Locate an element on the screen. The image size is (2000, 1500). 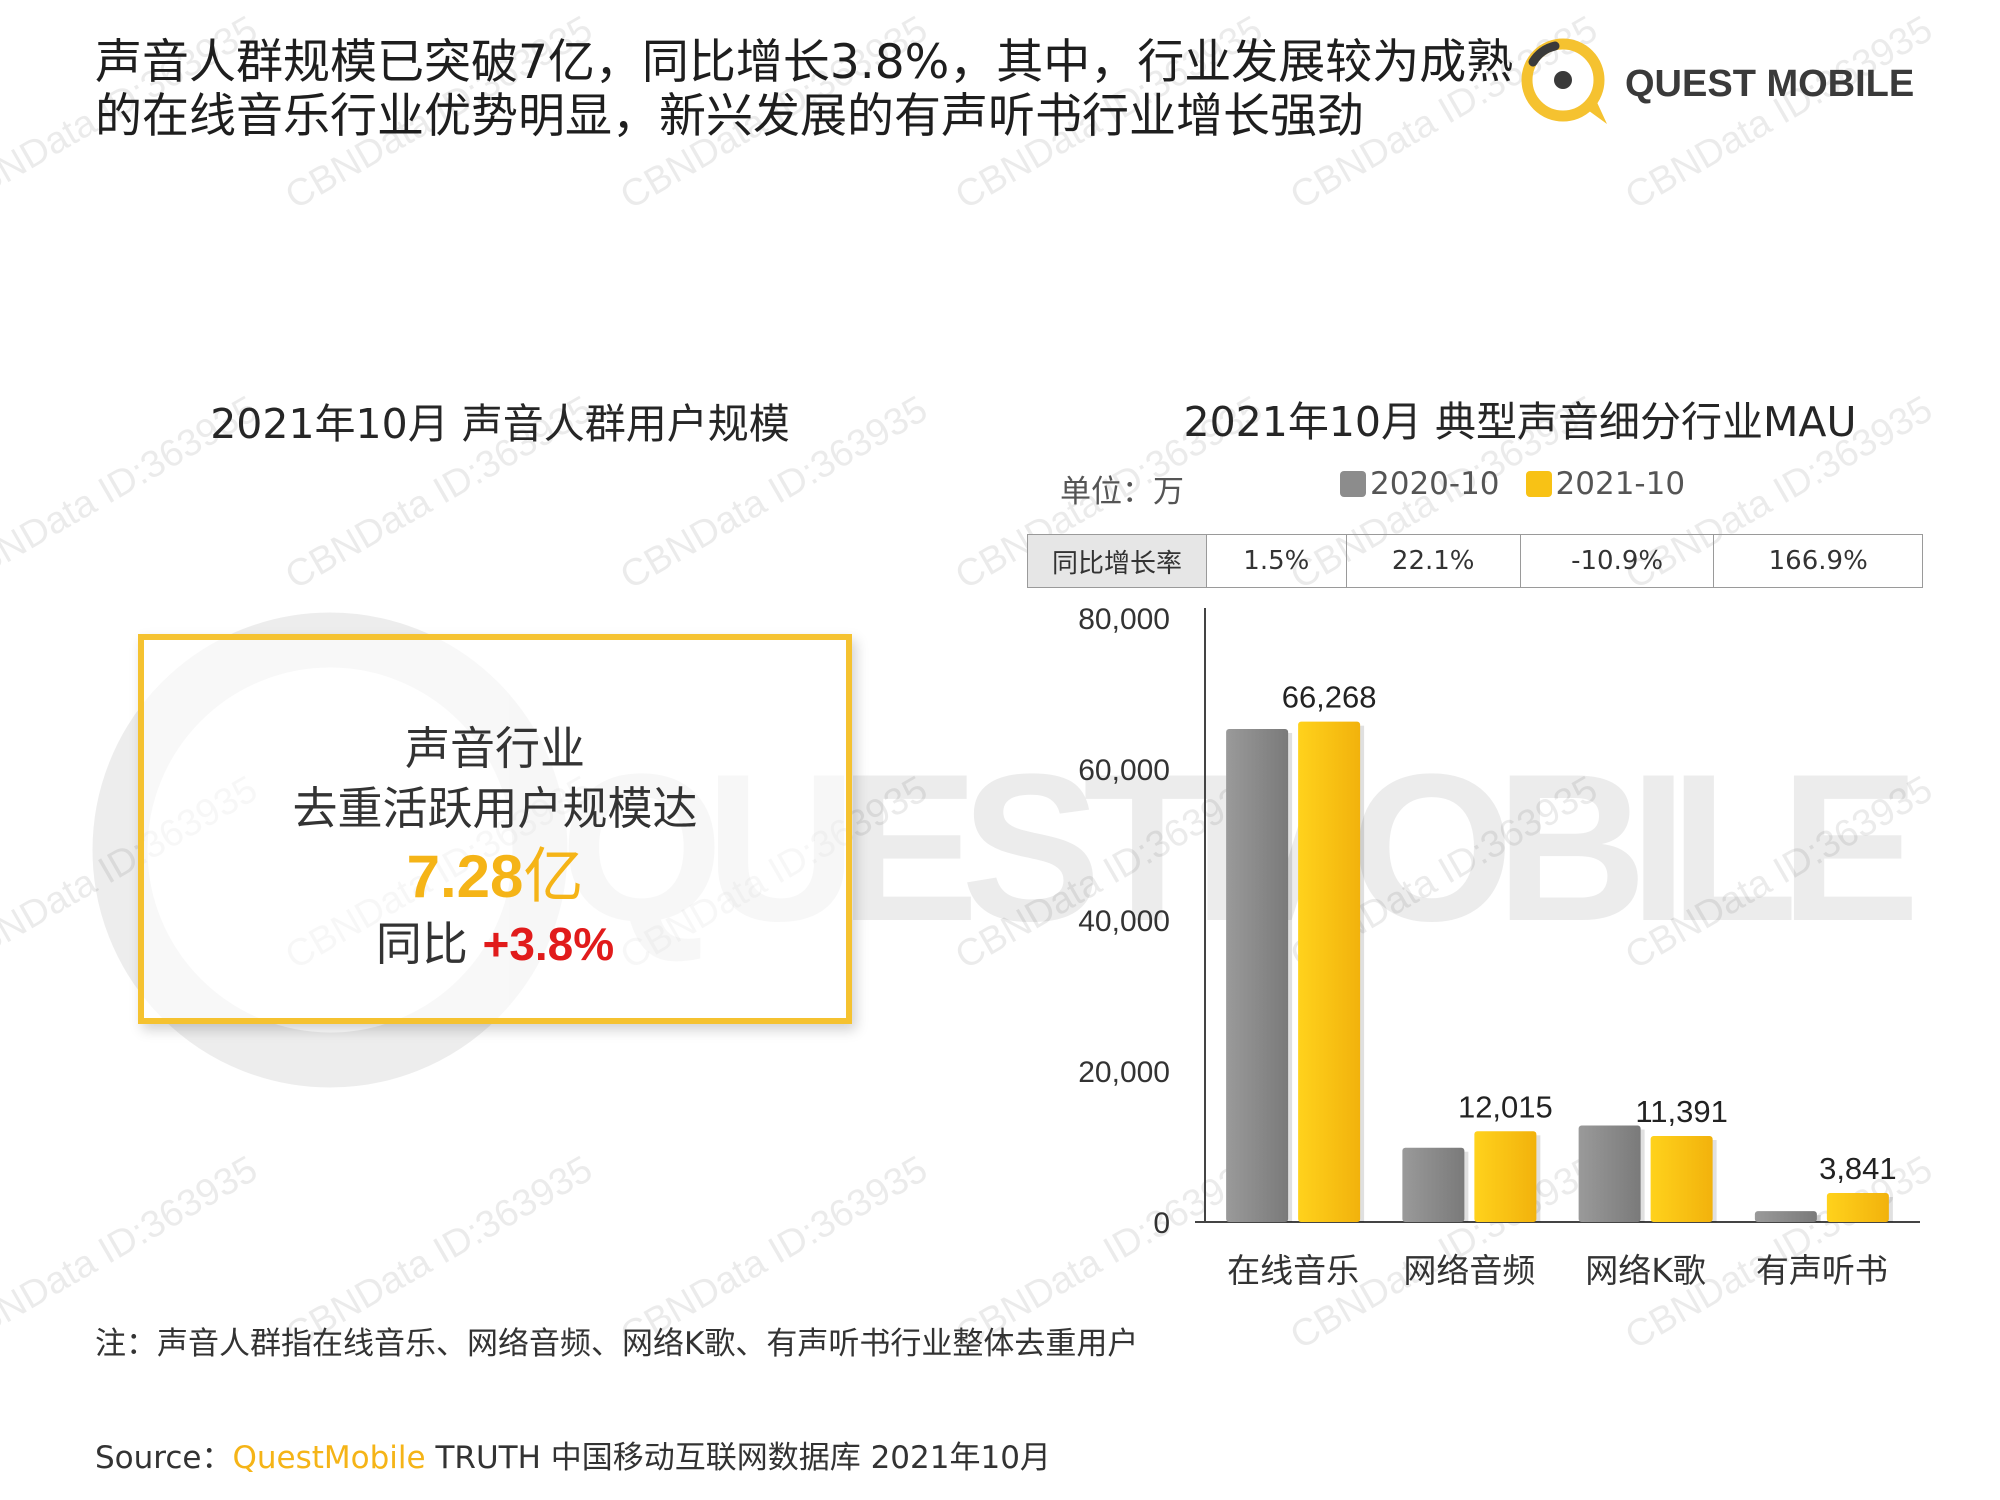
box-yoy-label: 同比 is located at coordinates (421, 944).